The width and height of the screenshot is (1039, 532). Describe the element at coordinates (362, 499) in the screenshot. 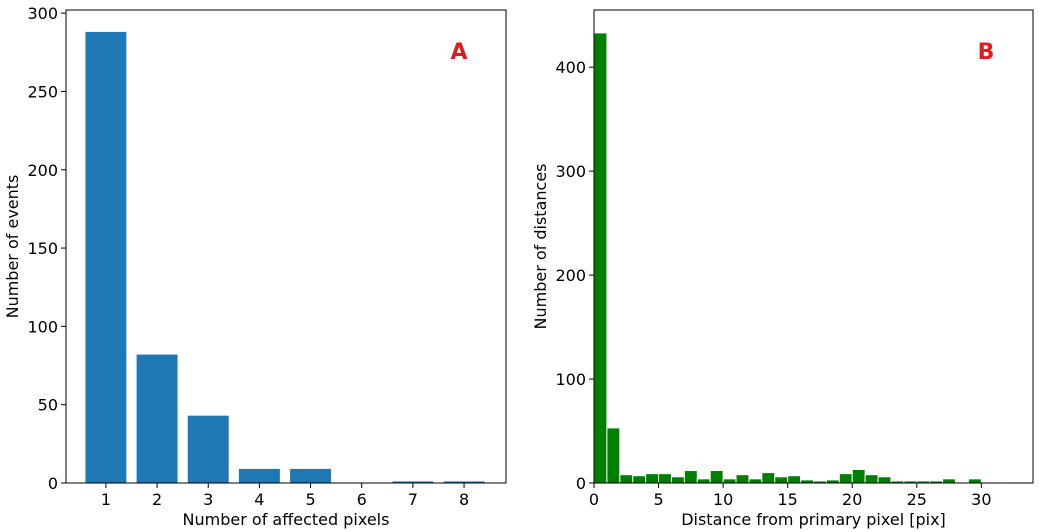

I see `x-tick-label: 6` at that location.